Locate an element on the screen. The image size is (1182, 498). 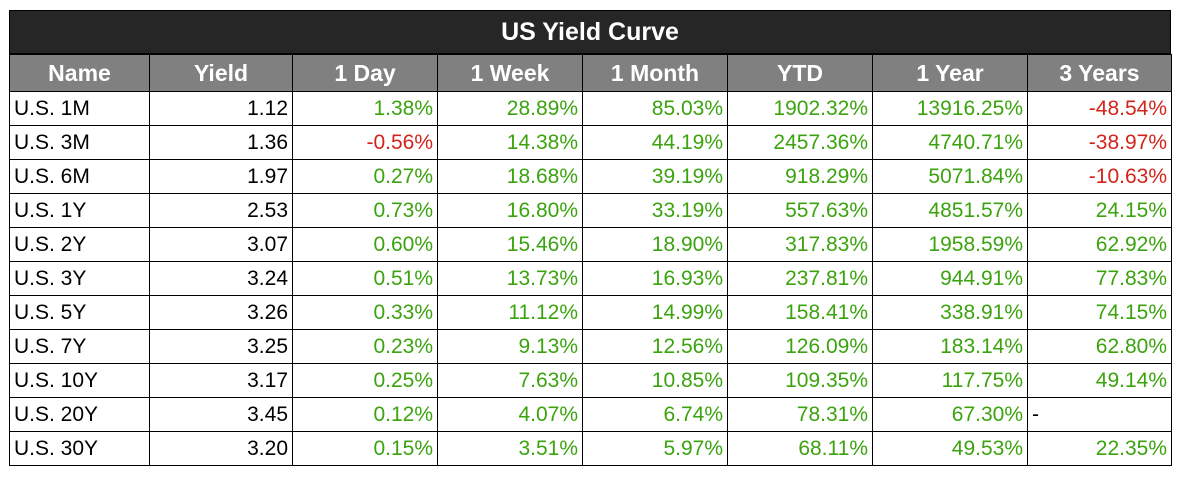
change-cell: 5.97% is located at coordinates (655, 448).